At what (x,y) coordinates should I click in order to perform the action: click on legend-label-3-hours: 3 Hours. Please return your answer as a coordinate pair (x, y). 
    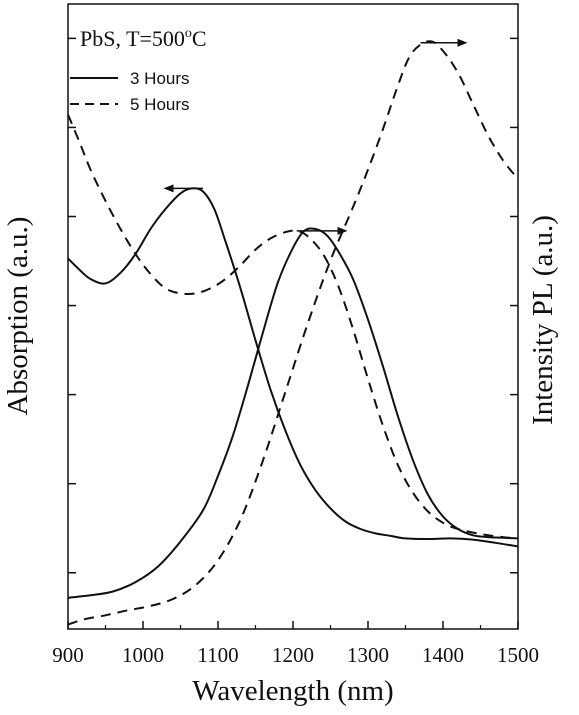
    Looking at the image, I should click on (160, 78).